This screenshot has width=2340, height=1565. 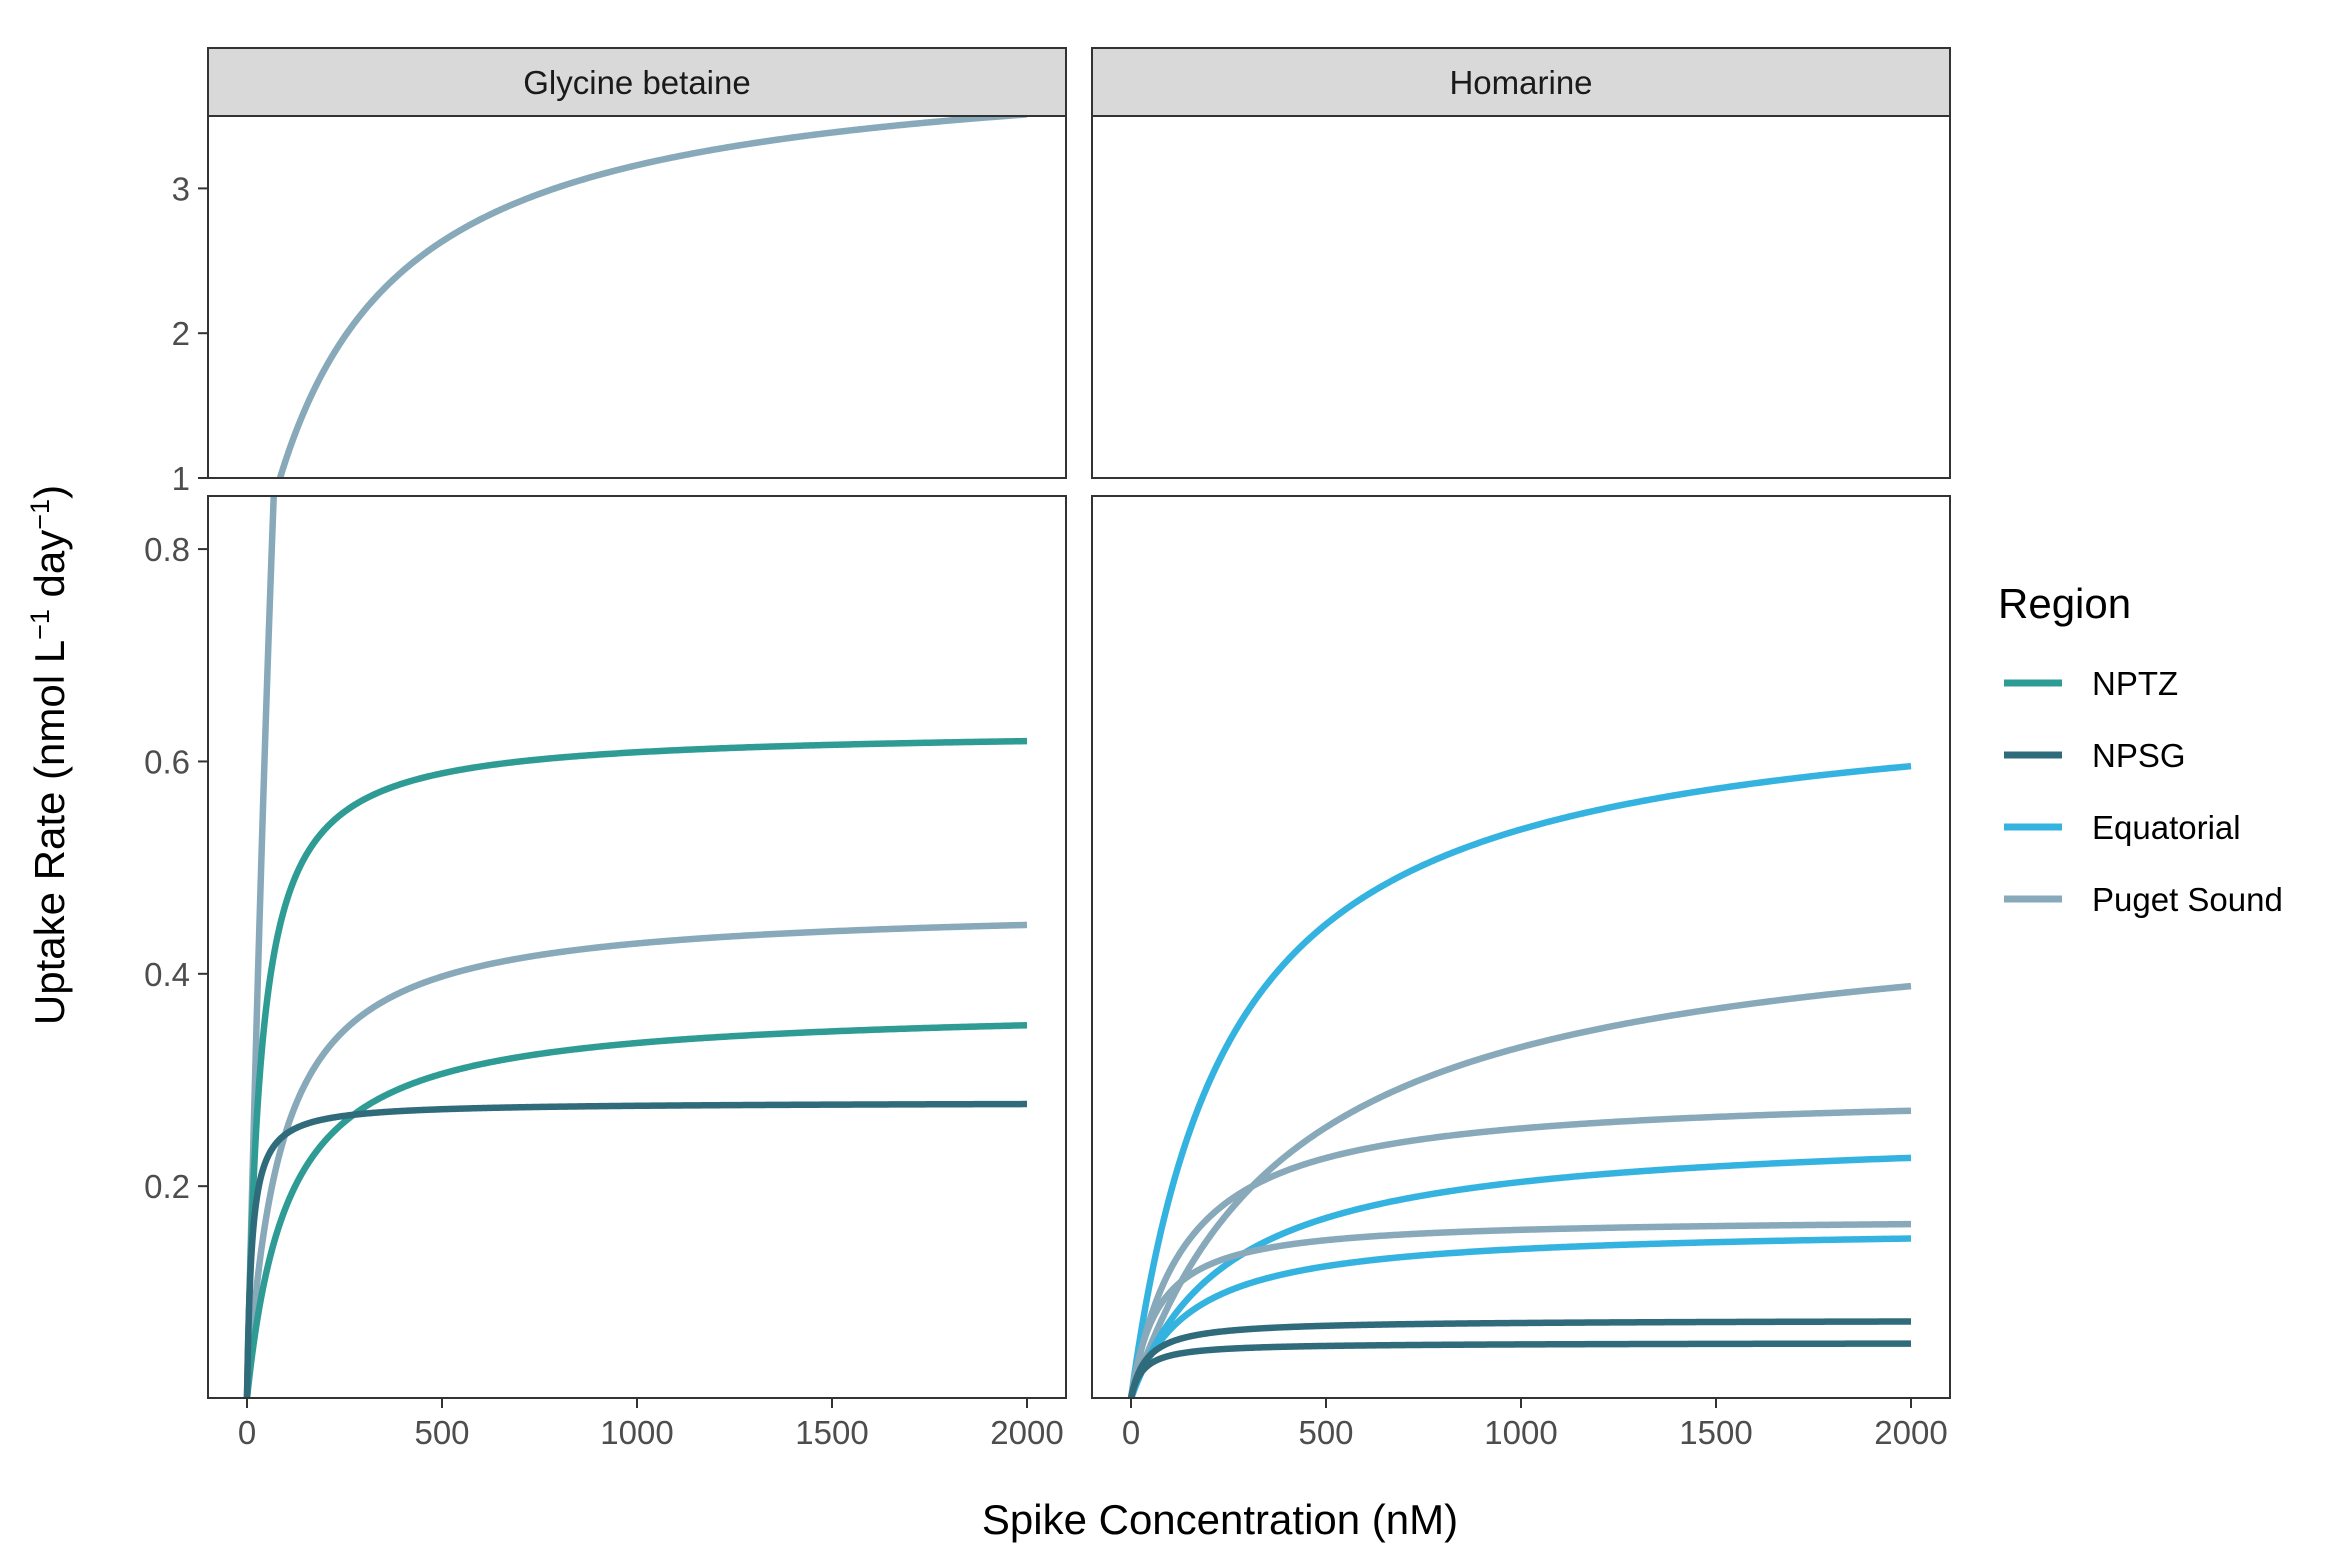 I want to click on x-tick-label-2-1500: 1500, so click(x=1715, y=1432).